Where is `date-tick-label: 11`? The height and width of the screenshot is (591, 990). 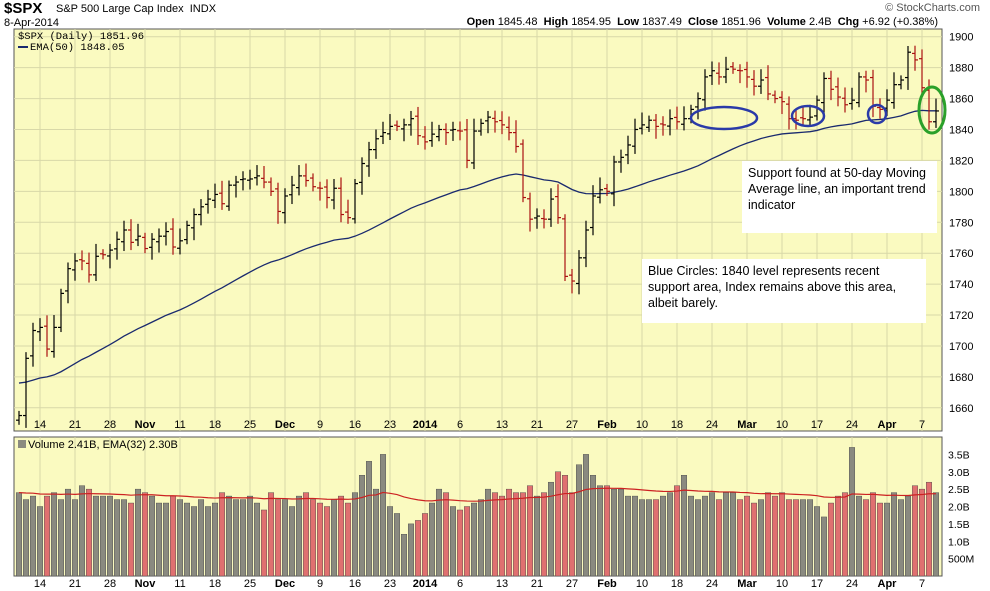
date-tick-label: 11 is located at coordinates (179, 425).